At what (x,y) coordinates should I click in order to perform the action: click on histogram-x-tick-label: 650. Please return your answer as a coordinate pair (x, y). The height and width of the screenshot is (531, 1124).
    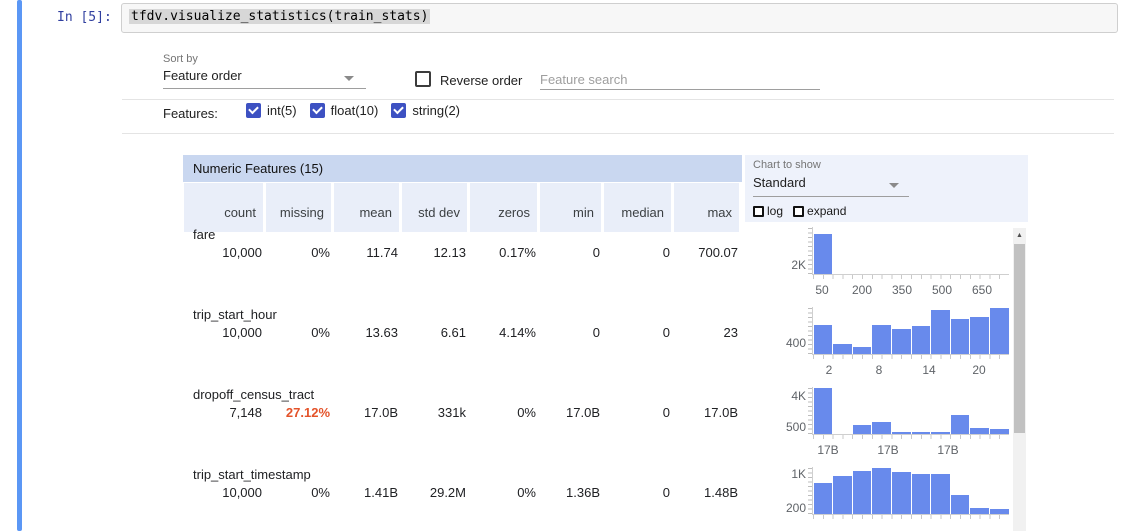
    Looking at the image, I should click on (982, 290).